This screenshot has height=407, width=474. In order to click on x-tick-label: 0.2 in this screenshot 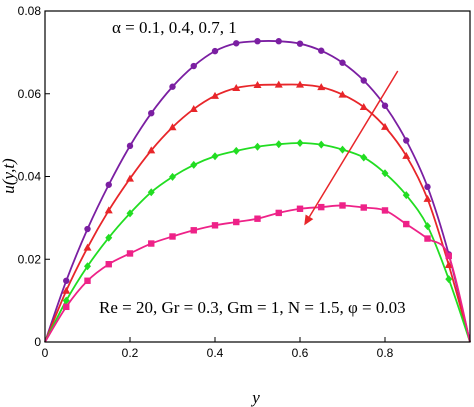, I will do `click(130, 353)`.